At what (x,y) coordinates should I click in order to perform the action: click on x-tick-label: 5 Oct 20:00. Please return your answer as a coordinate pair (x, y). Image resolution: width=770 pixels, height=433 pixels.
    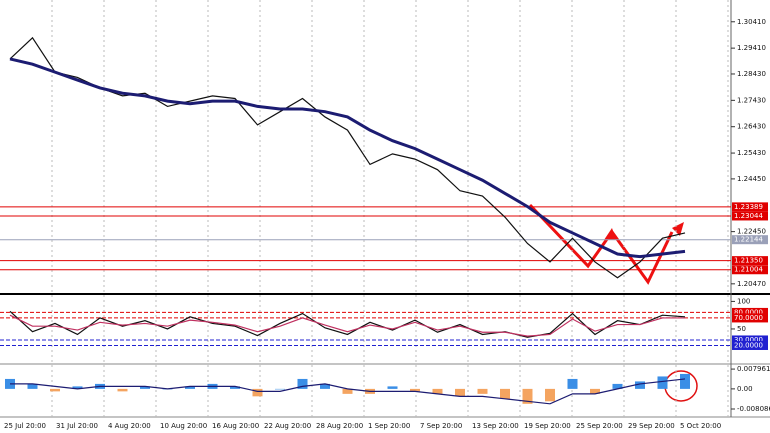
    Looking at the image, I should click on (700, 426).